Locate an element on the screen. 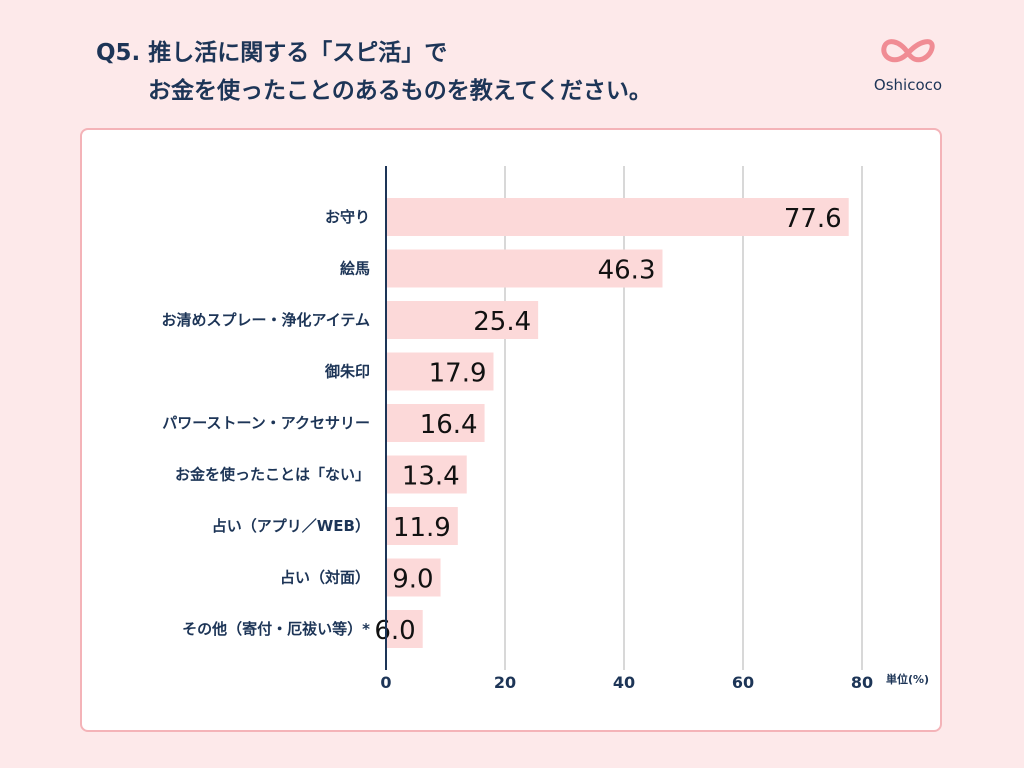  x-tick-label-80: 80 is located at coordinates (862, 682).